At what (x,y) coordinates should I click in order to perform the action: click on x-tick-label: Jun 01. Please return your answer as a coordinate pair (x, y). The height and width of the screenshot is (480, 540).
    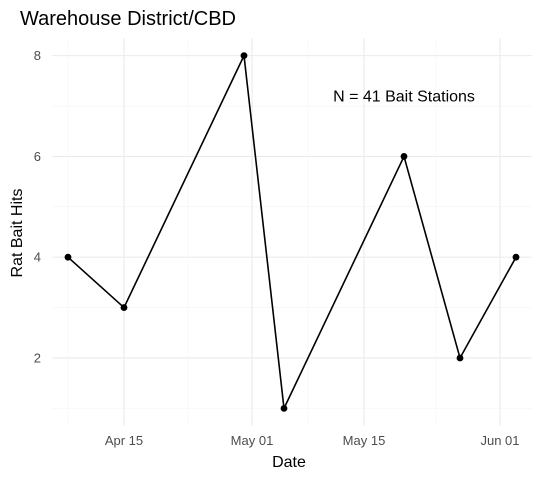
    Looking at the image, I should click on (499, 440).